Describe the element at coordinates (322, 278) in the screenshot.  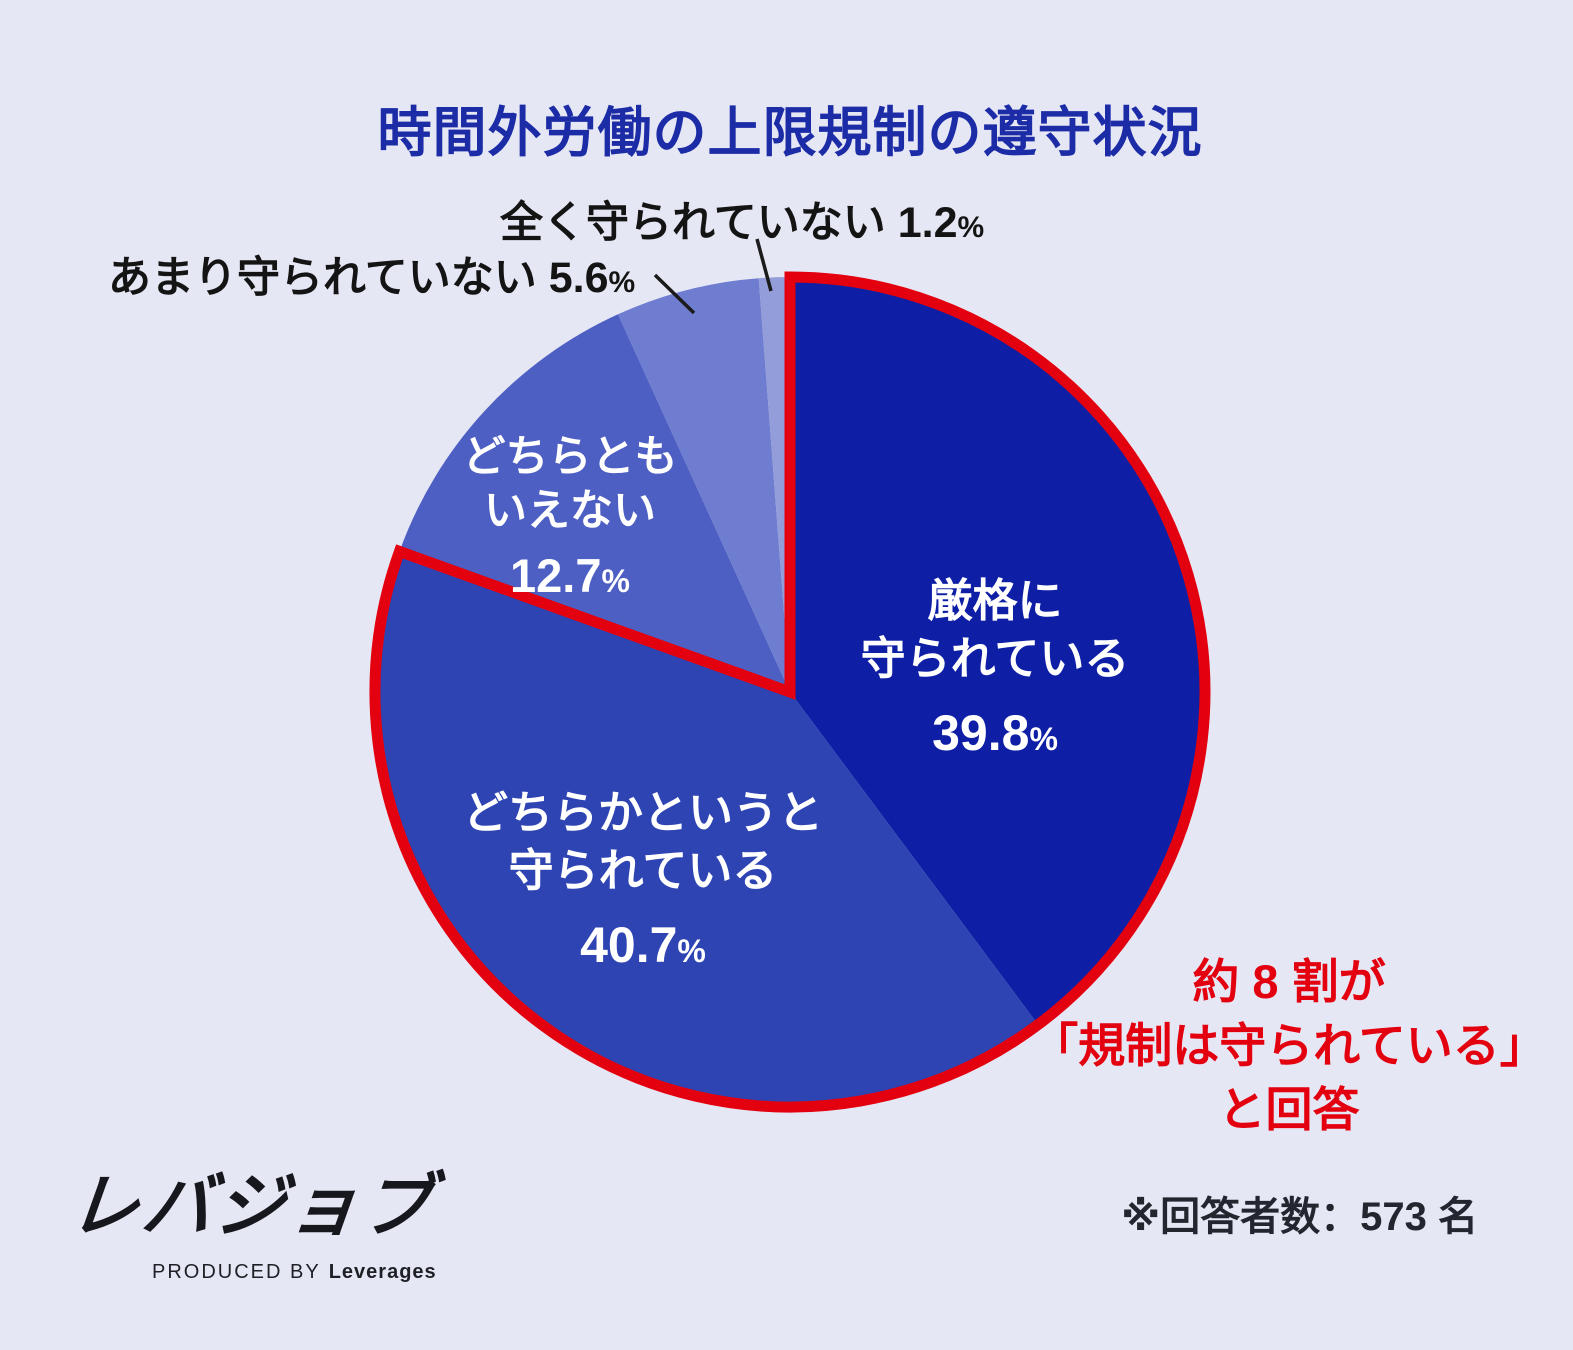
I see `callout-rarely-text: あまり守られていない` at that location.